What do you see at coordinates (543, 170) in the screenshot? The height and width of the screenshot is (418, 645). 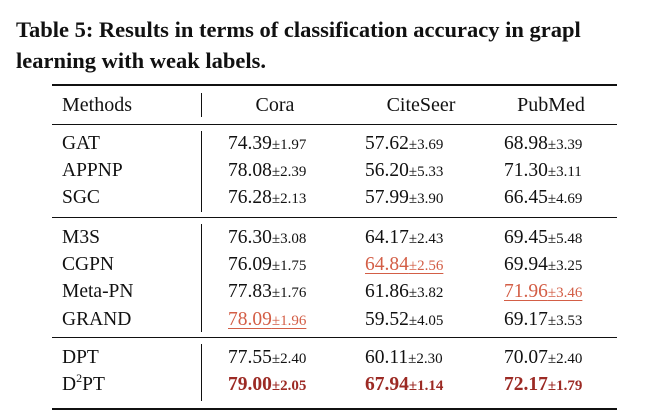 I see `pubmed-cell: 71.30±3.11` at bounding box center [543, 170].